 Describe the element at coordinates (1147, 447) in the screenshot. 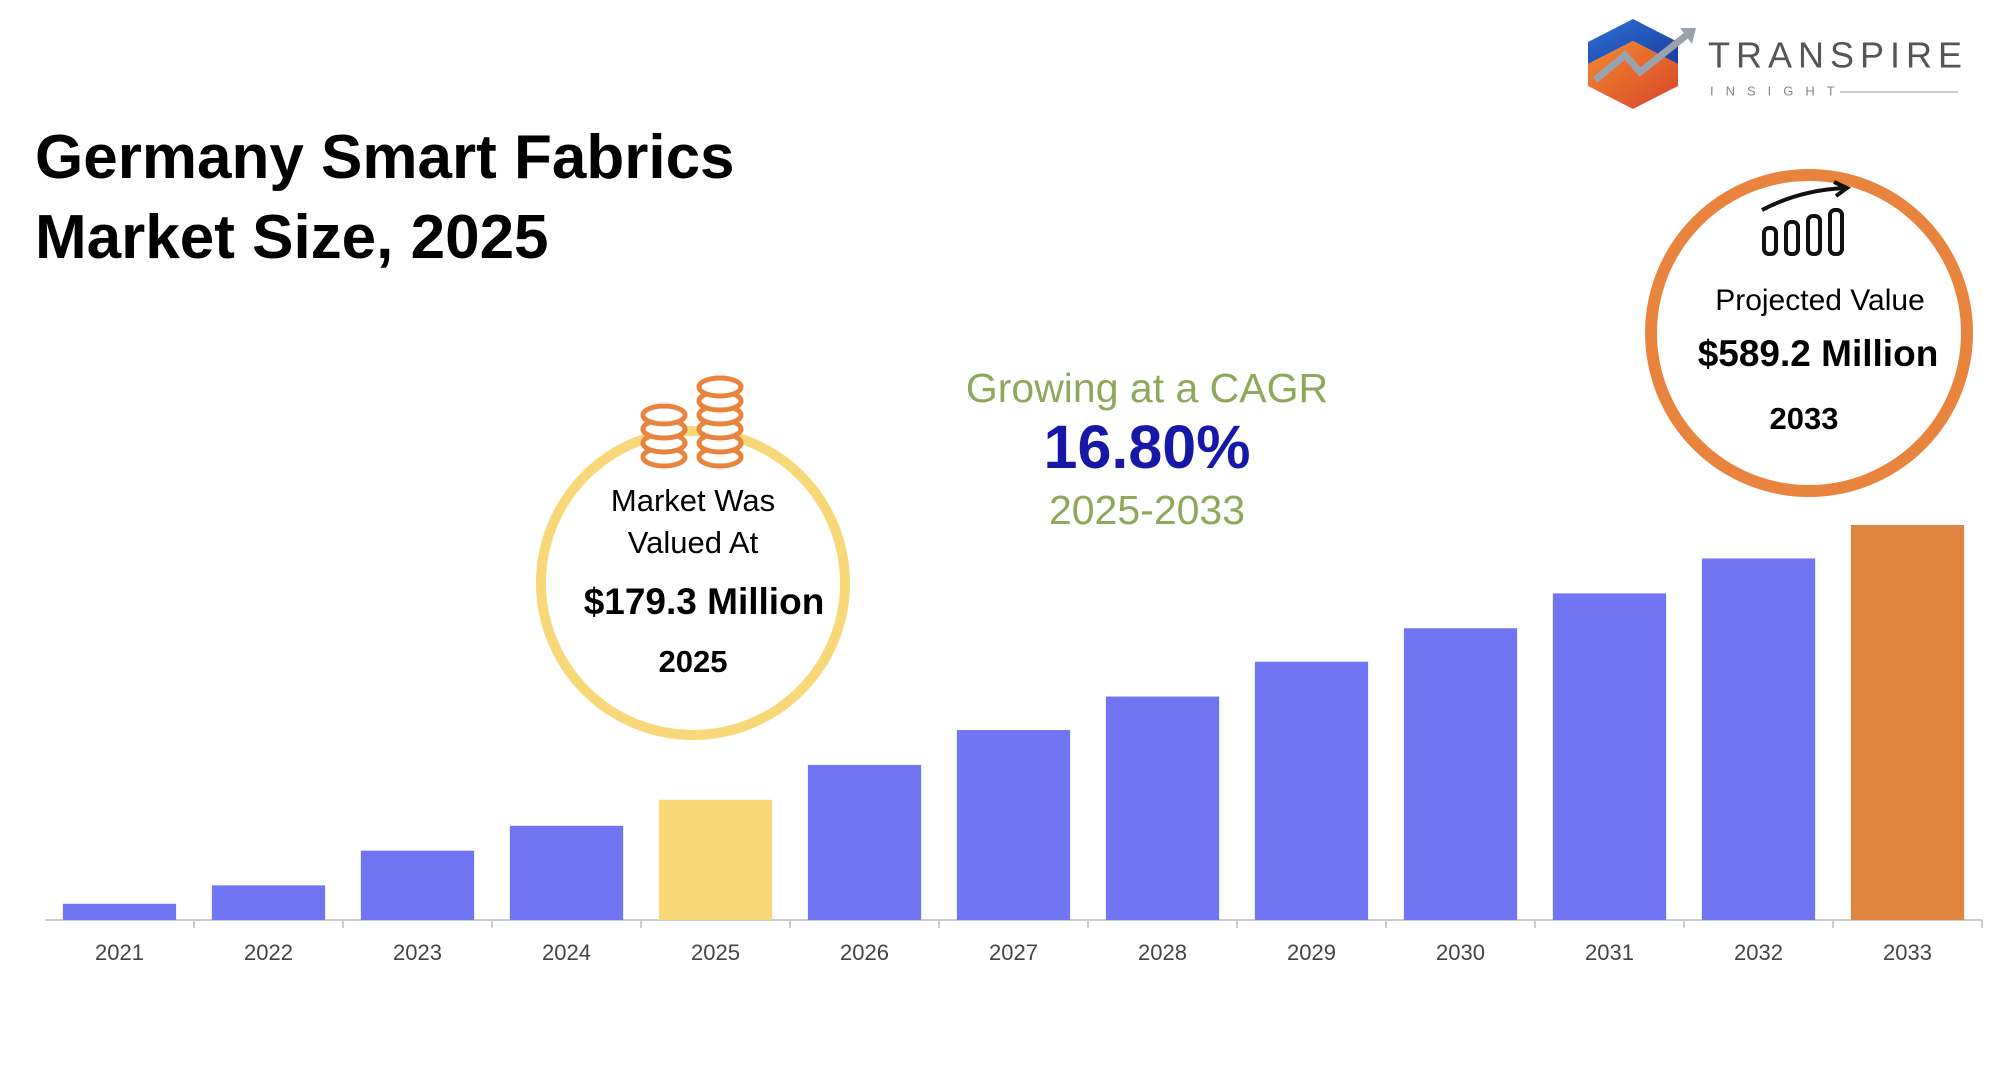

I see `cagr-rate: 16.80%` at that location.